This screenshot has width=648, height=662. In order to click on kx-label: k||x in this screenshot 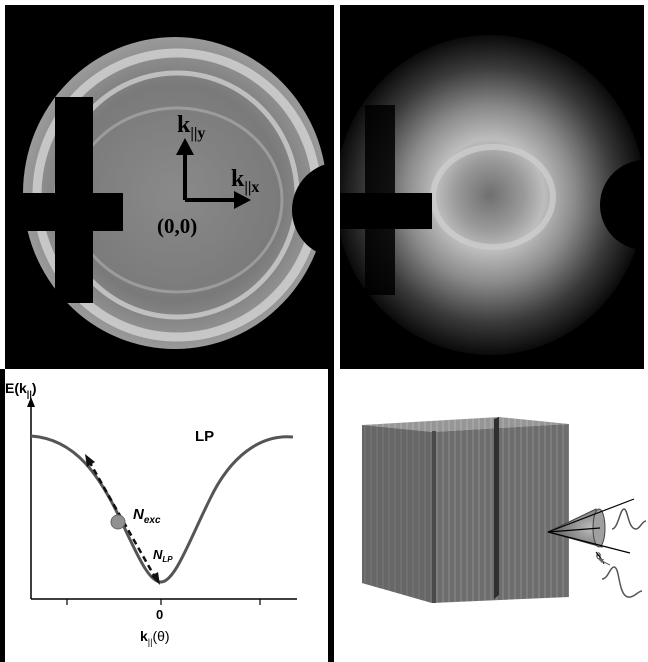, I will do `click(245, 181)`.